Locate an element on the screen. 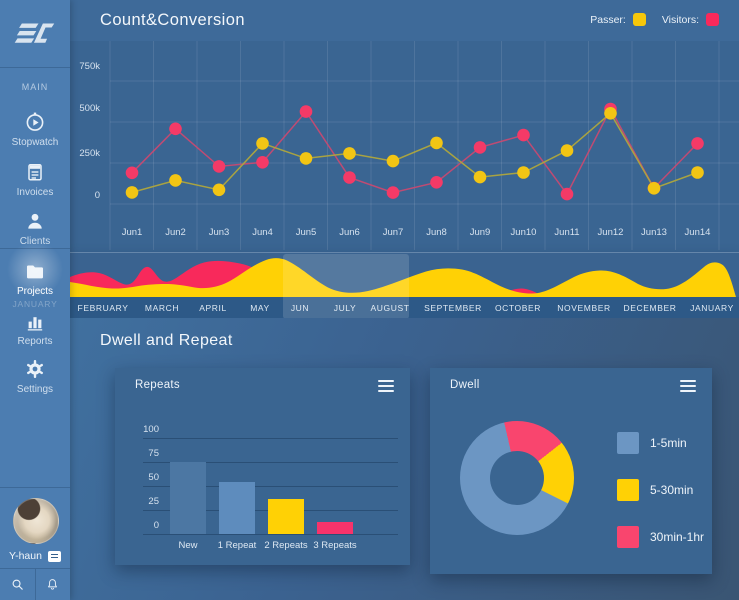 The image size is (739, 600). dwell-legend-item: 5-30min is located at coordinates (660, 490).